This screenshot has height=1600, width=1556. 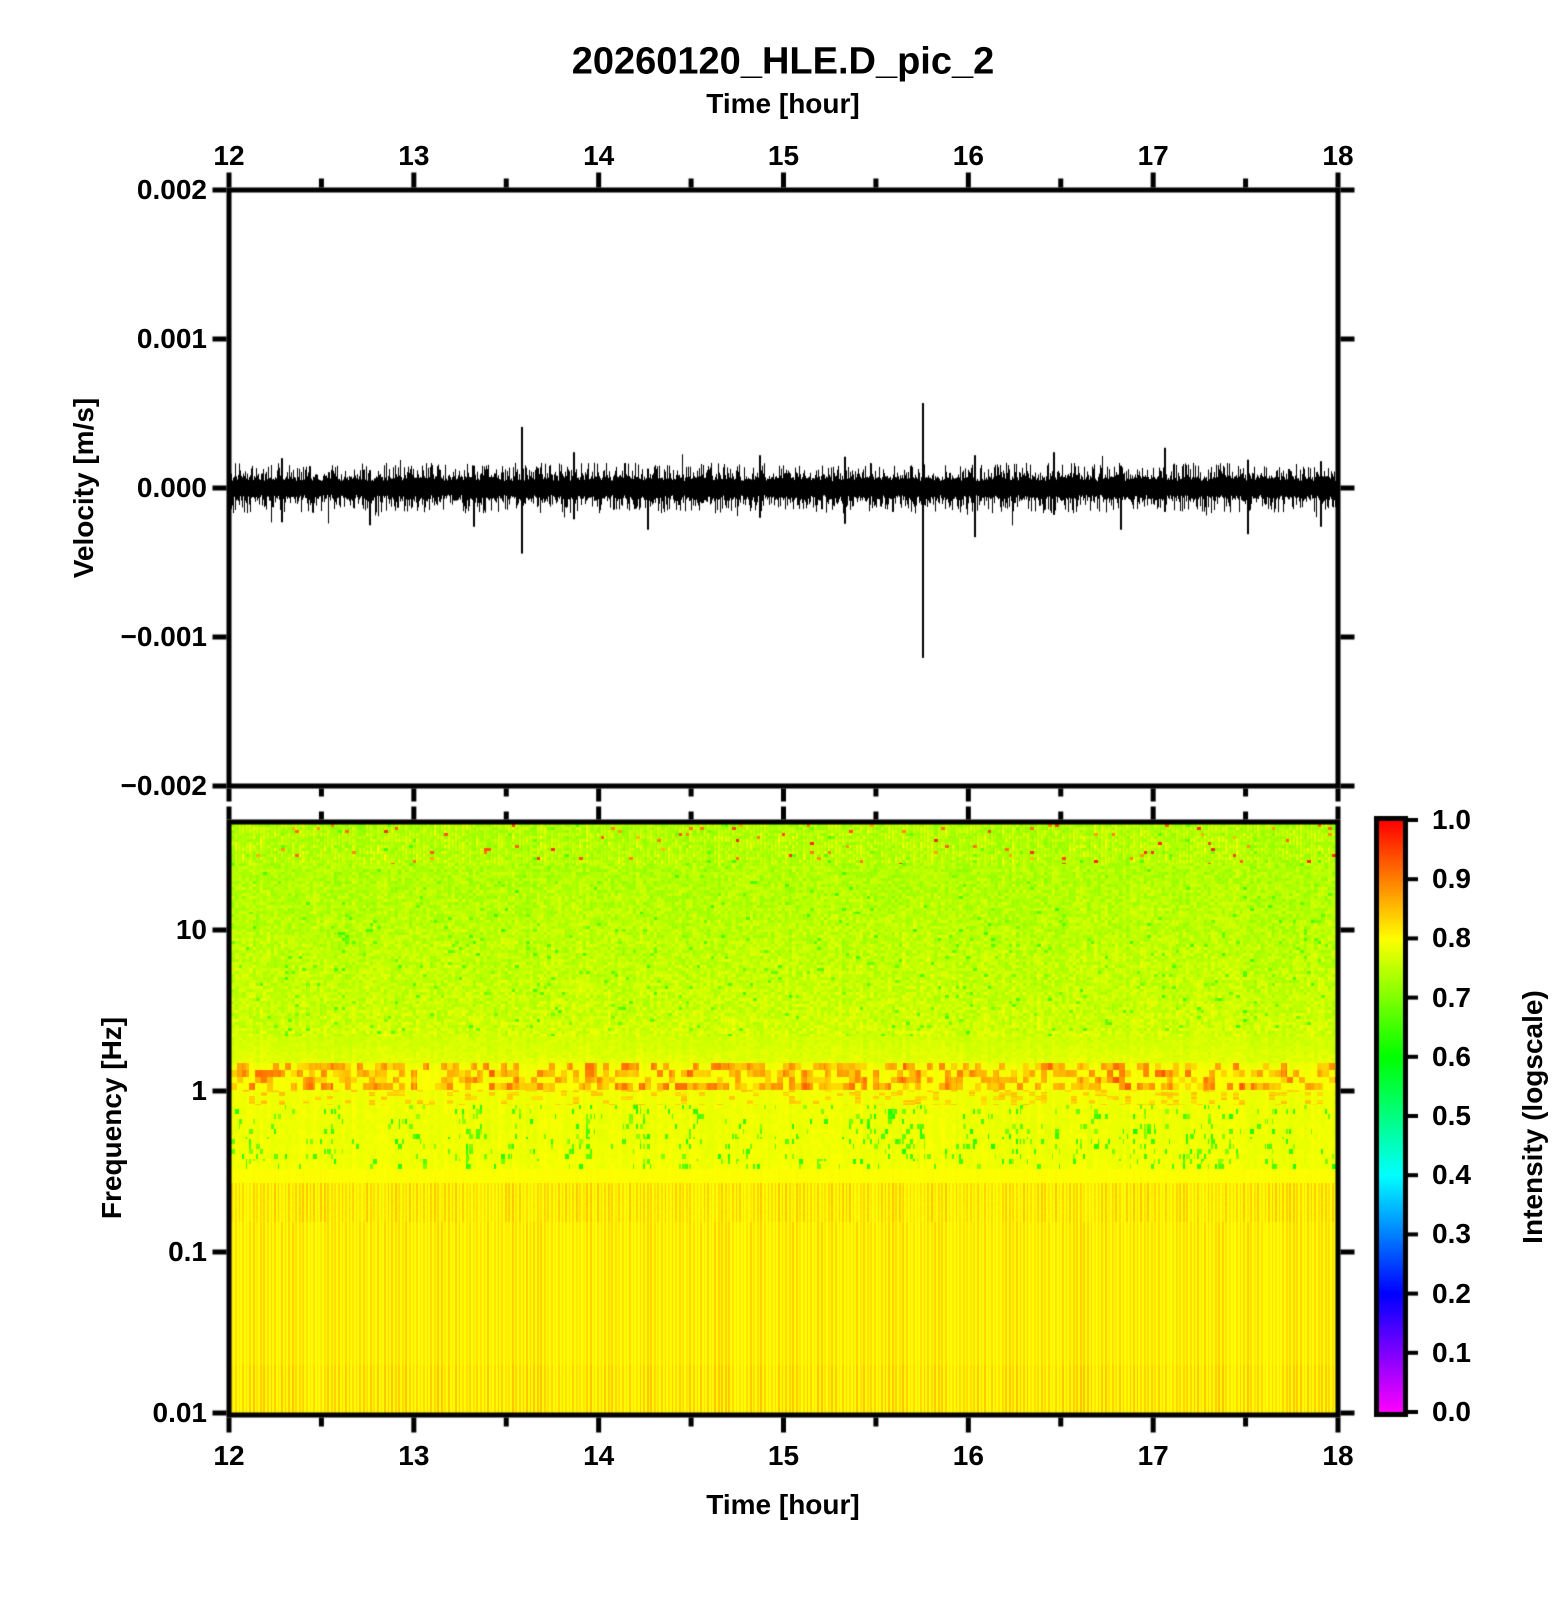 I want to click on colorbar-tick-label: 0.8, so click(x=1451, y=938).